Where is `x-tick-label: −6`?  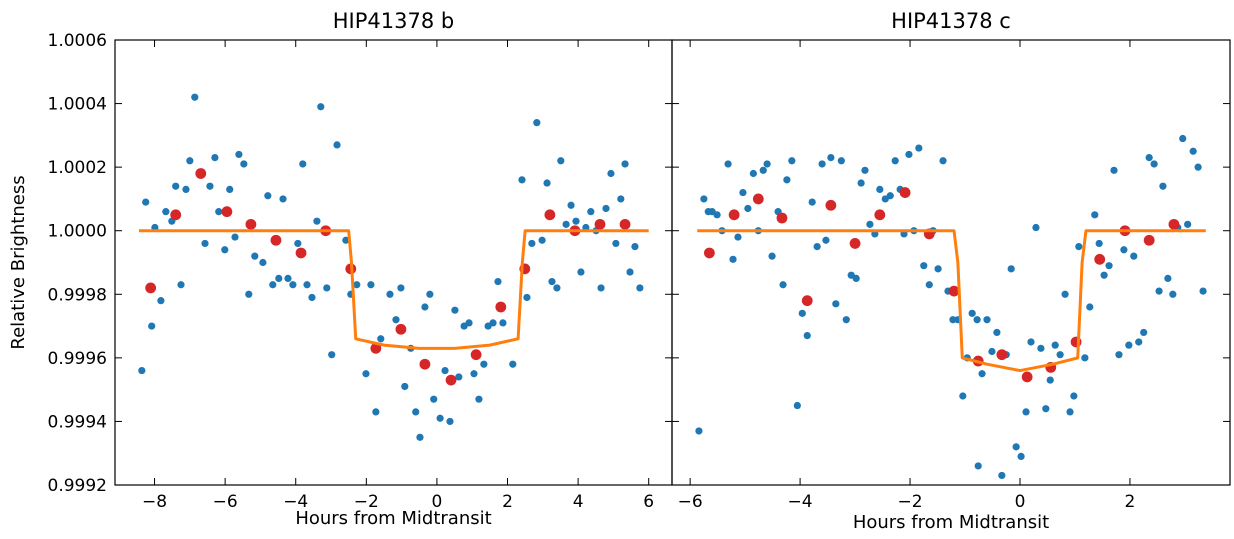
x-tick-label: −6 is located at coordinates (225, 502).